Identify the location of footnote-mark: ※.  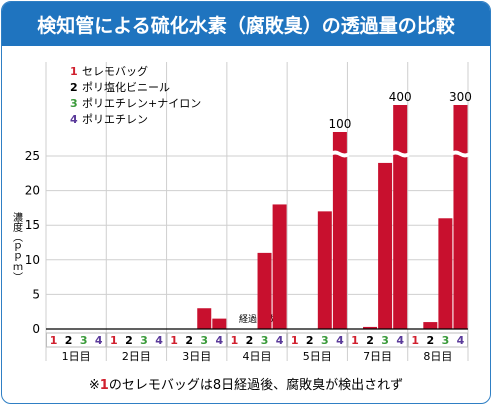
(94, 385).